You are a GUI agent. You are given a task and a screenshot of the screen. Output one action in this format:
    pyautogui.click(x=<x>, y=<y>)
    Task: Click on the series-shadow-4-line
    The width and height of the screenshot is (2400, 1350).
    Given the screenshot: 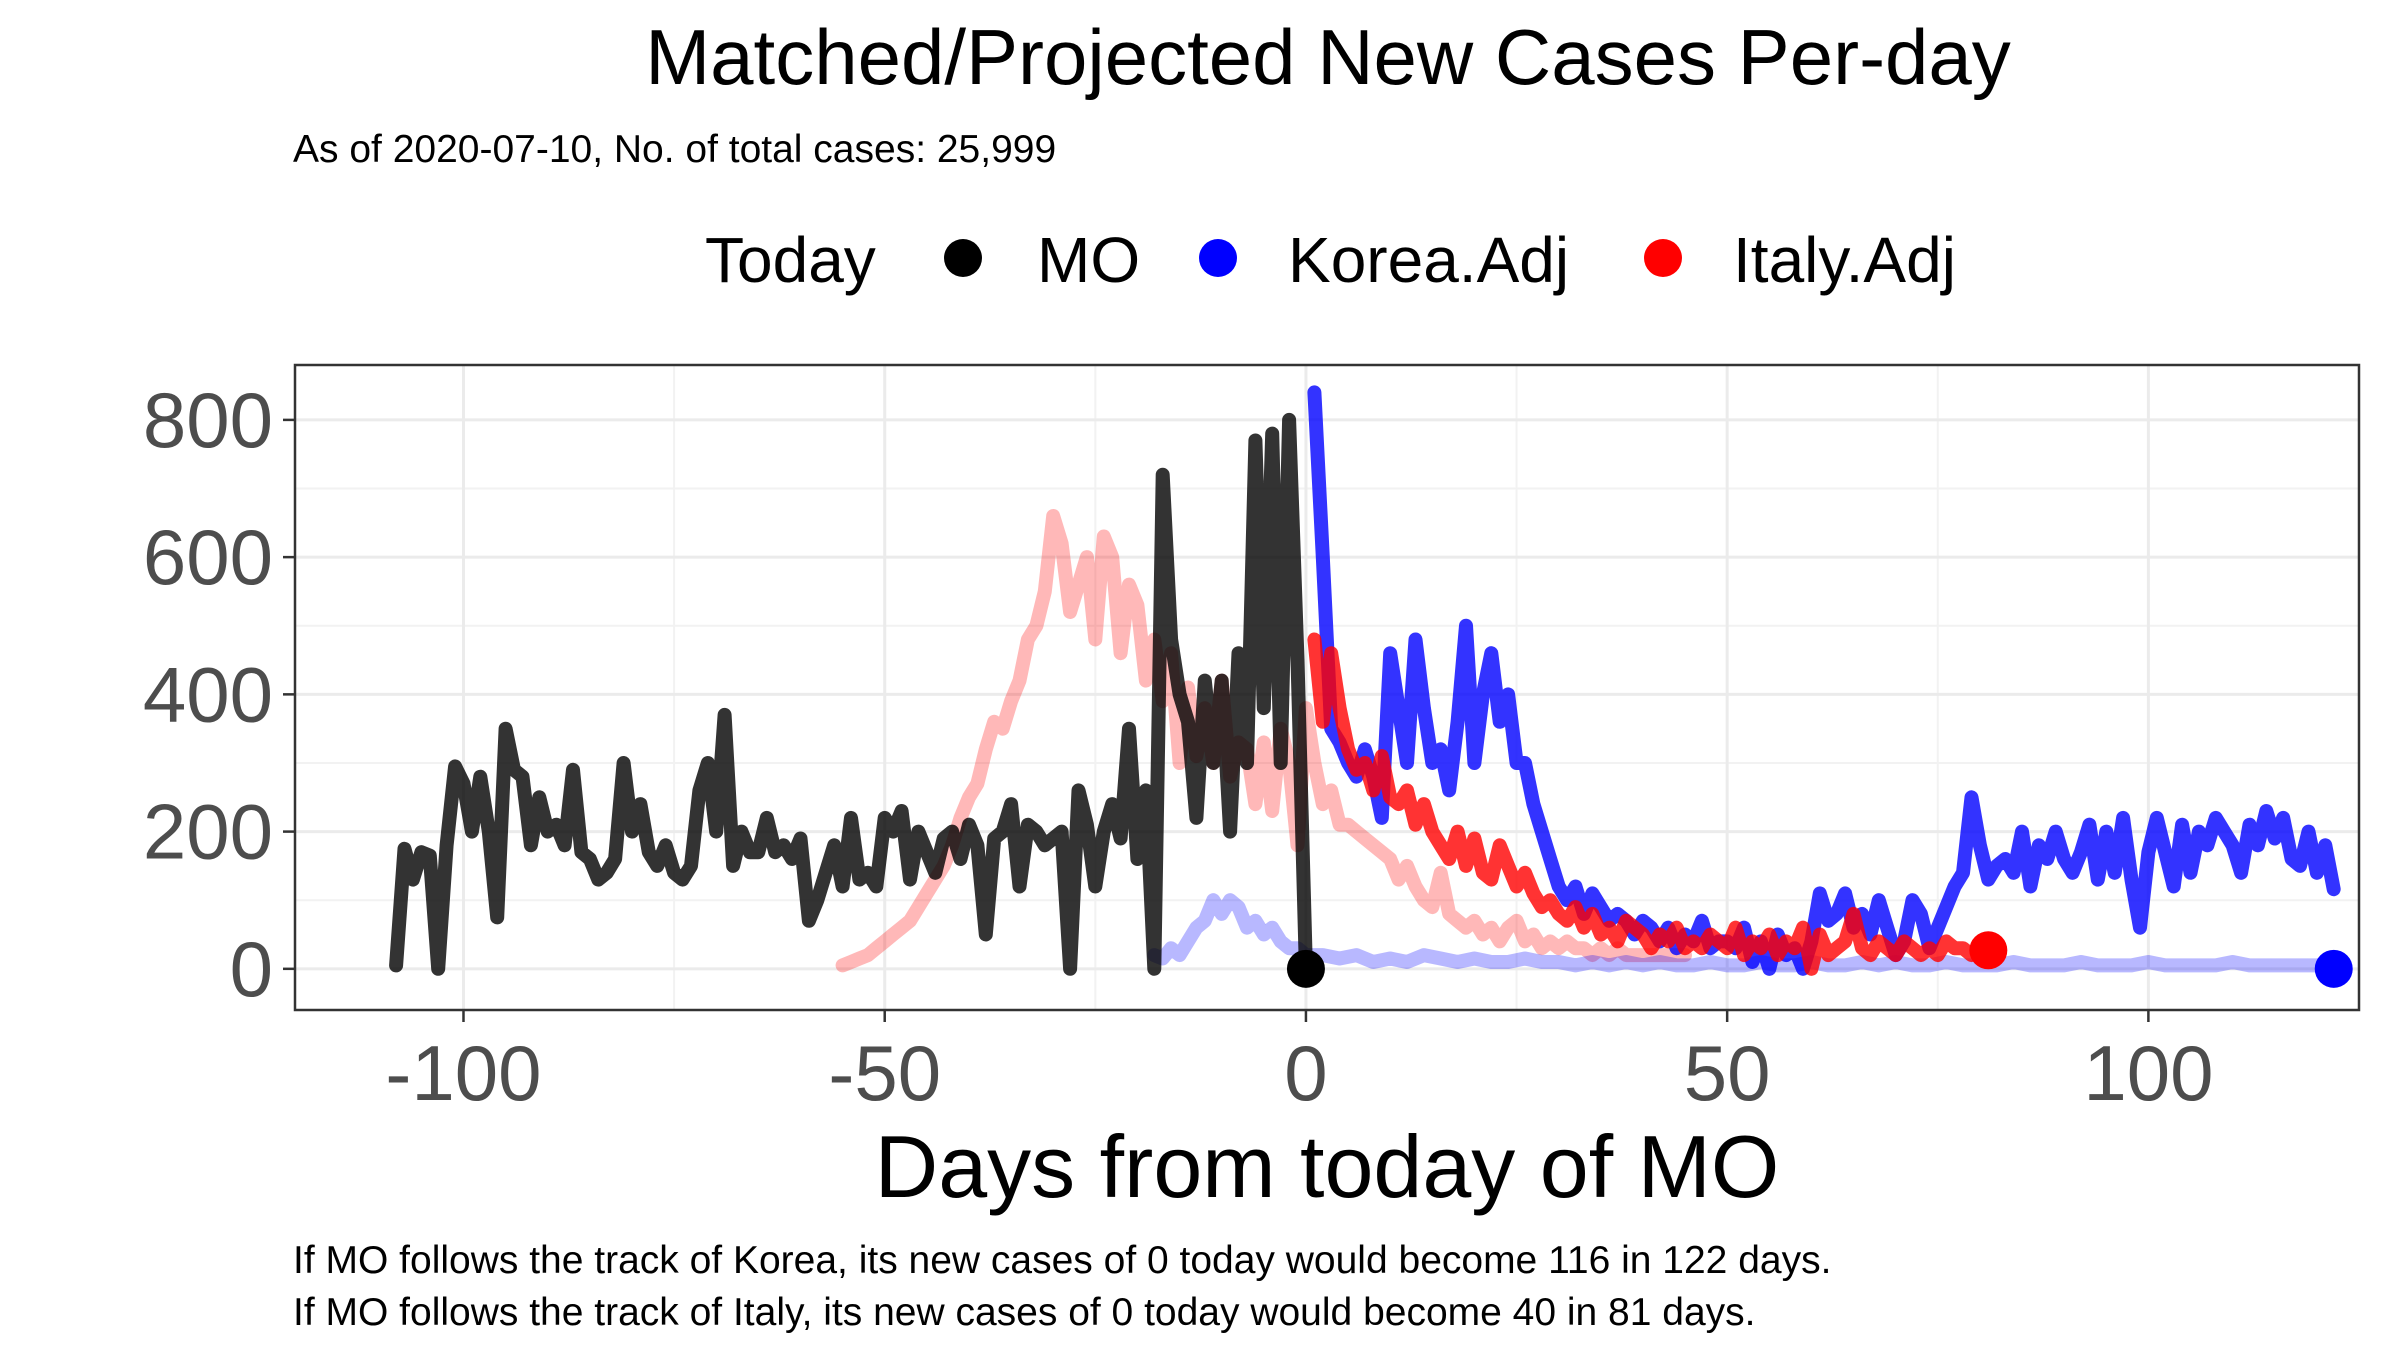 What is the action you would take?
    pyautogui.click(x=1744, y=933)
    